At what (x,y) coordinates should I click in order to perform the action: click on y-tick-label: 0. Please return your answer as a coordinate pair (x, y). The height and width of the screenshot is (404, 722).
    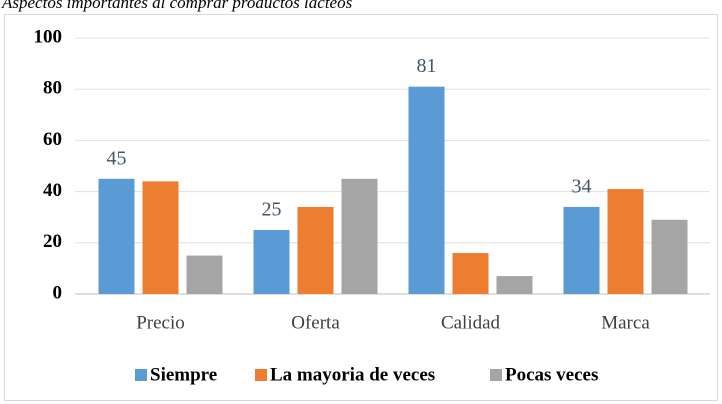
    Looking at the image, I should click on (58, 292).